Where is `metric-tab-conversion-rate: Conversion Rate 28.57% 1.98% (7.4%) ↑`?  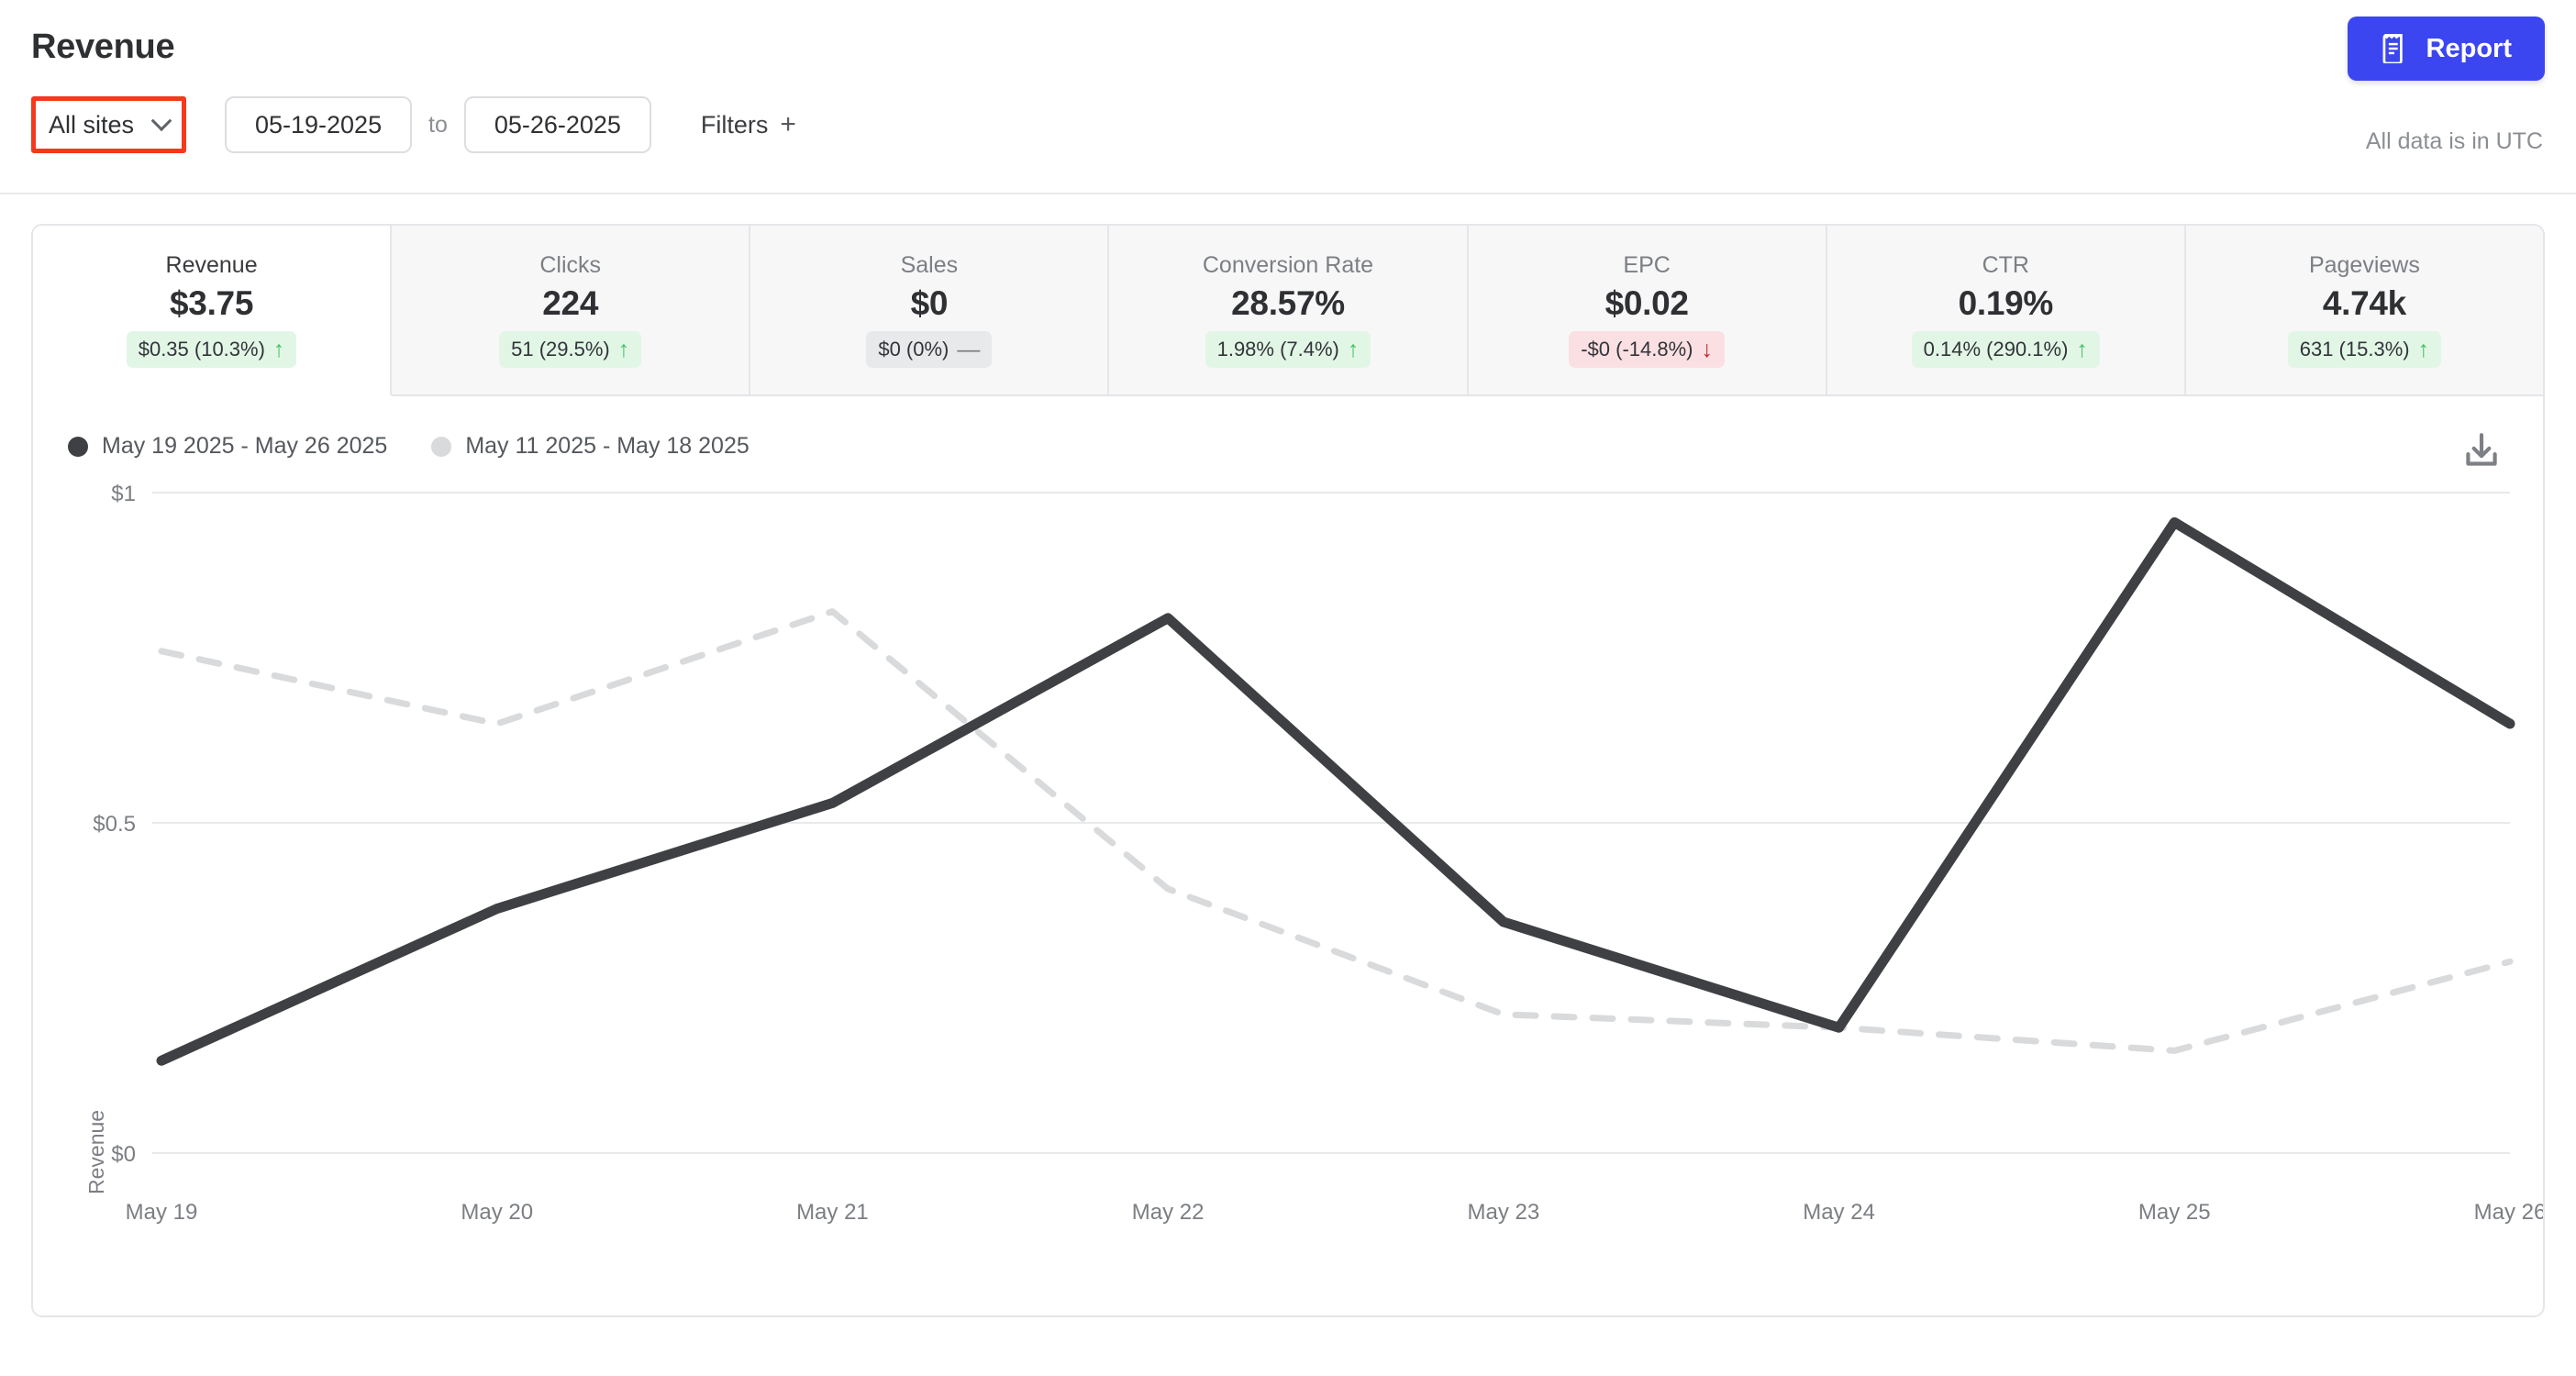 metric-tab-conversion-rate: Conversion Rate 28.57% 1.98% (7.4%) ↑ is located at coordinates (1289, 311).